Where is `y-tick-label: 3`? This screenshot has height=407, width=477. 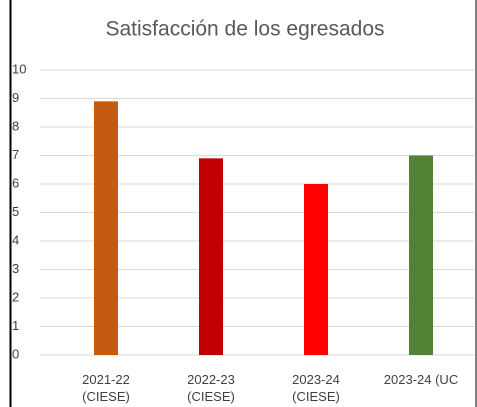 y-tick-label: 3 is located at coordinates (15, 268).